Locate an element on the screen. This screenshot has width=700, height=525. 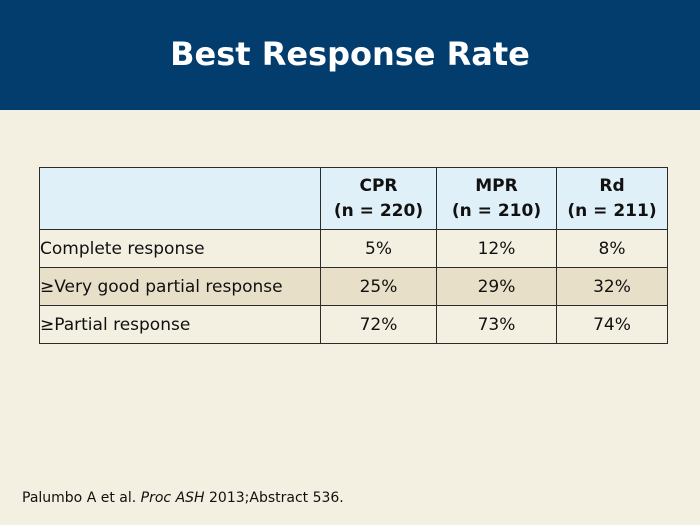
column-header-count: (n = 220) is located at coordinates (378, 210).